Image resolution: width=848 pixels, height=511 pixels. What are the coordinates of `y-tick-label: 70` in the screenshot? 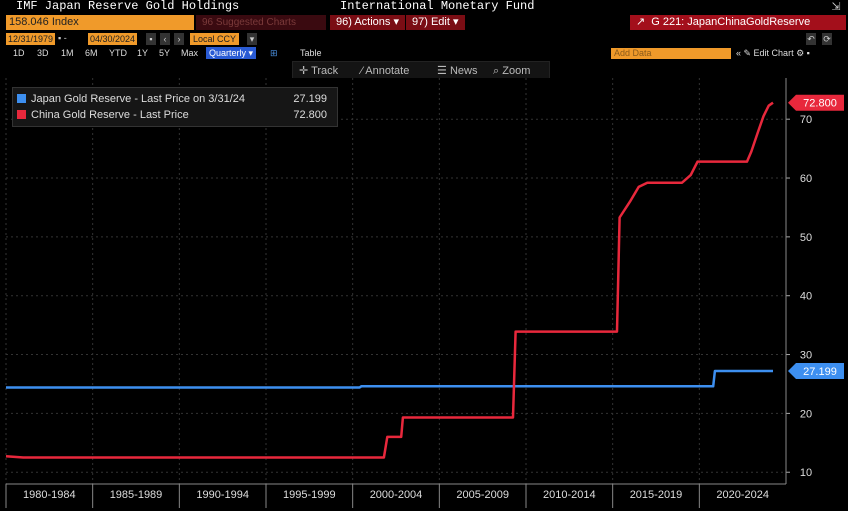 It's located at (806, 120).